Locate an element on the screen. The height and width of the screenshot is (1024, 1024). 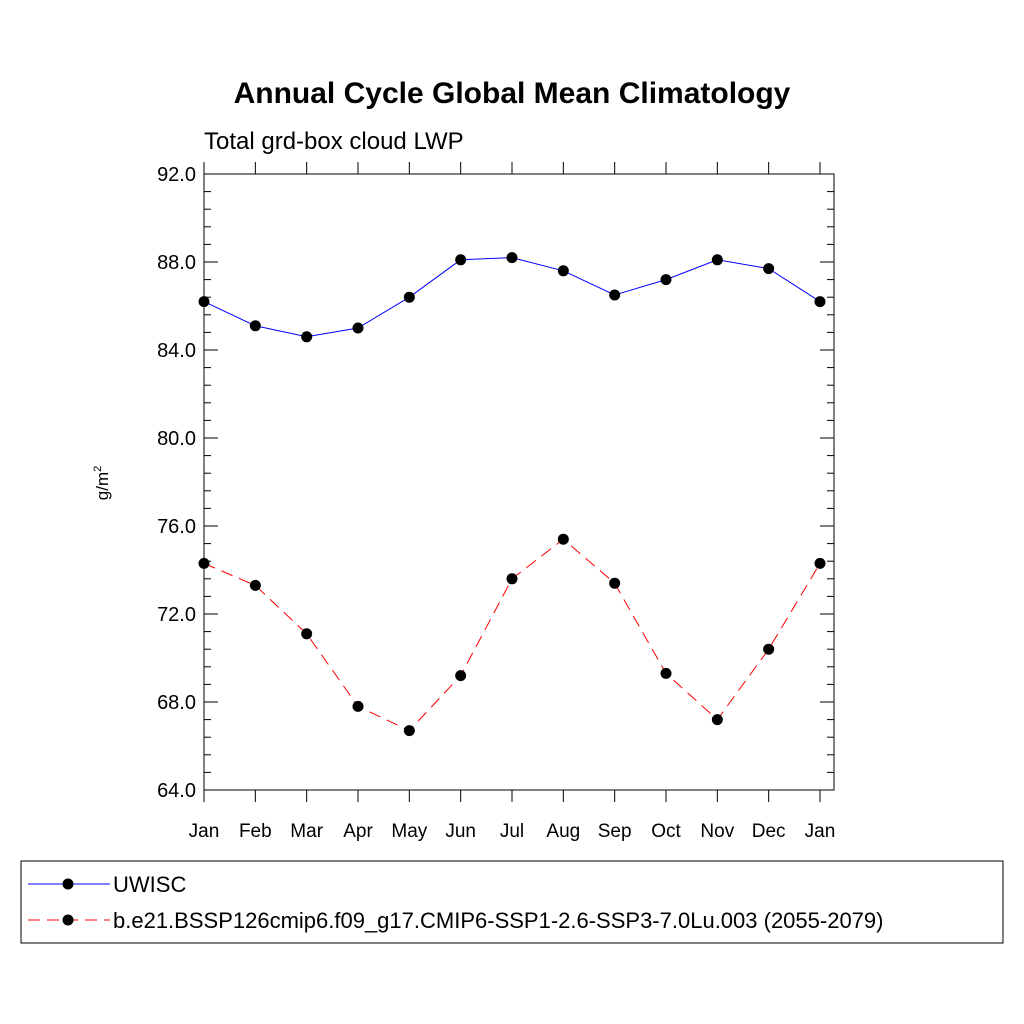
y-tick-label: 80.0 is located at coordinates (176, 439).